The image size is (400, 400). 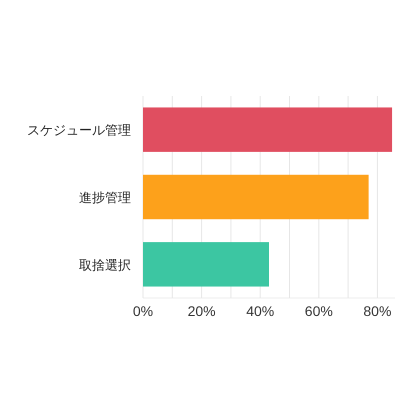 What do you see at coordinates (377, 311) in the screenshot?
I see `x-tick-label: 80%` at bounding box center [377, 311].